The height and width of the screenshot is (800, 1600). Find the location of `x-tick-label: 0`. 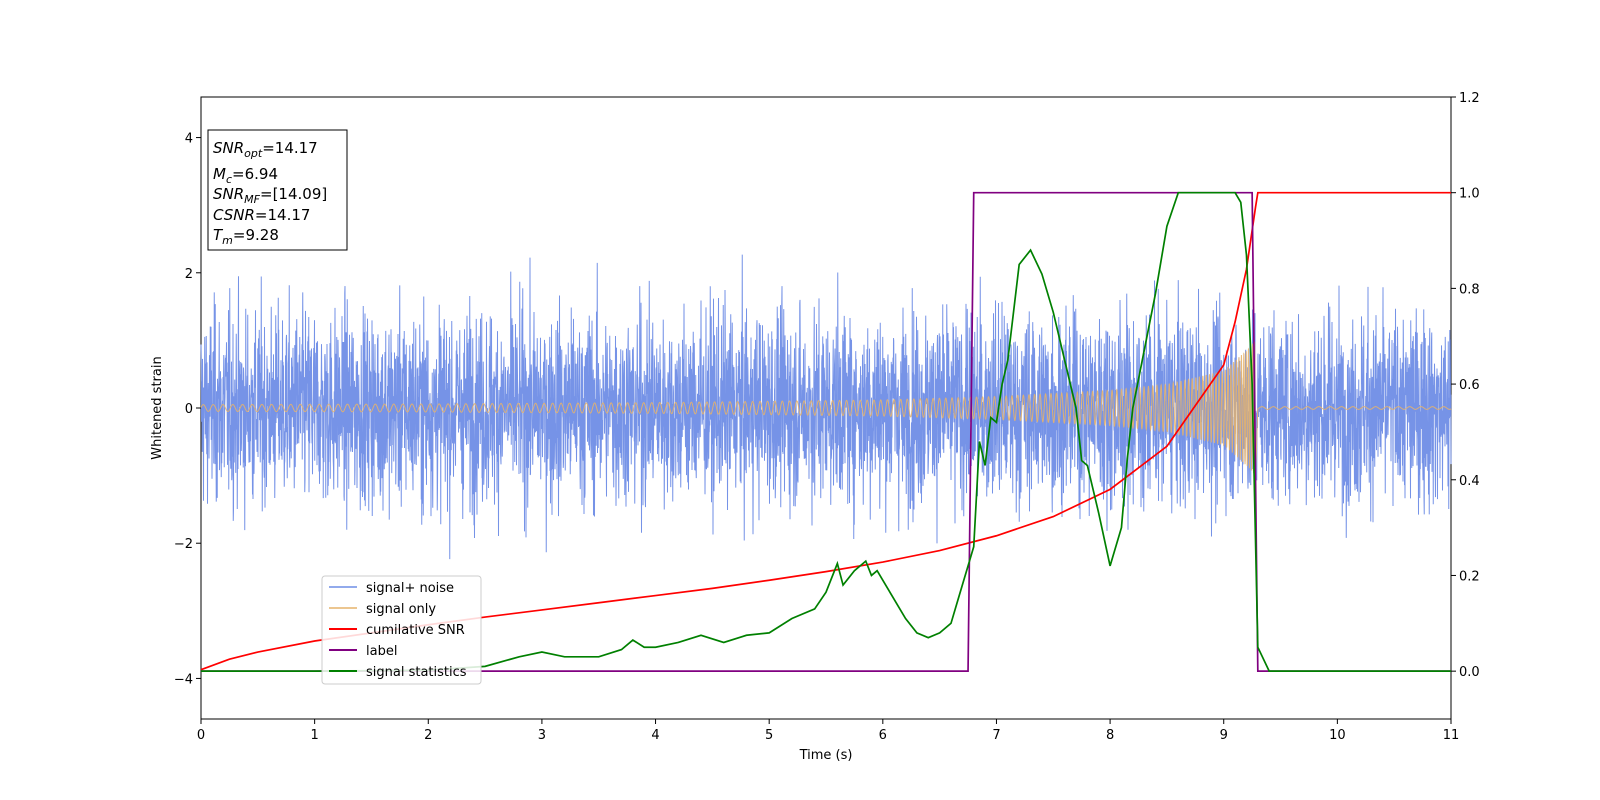

x-tick-label: 0 is located at coordinates (201, 735).